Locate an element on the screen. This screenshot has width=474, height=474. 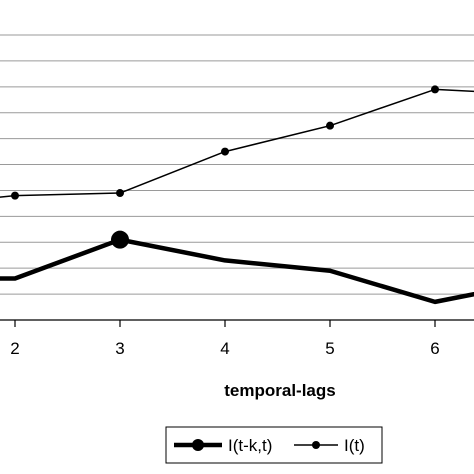
axes is located at coordinates (237, 323).